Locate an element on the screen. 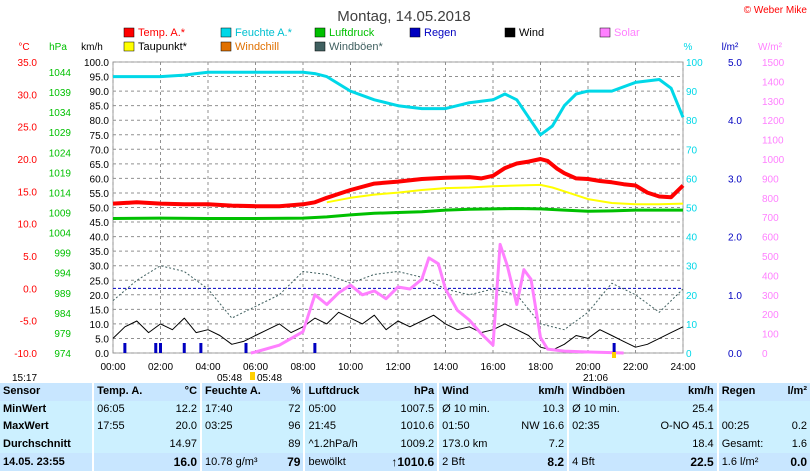 Image resolution: width=810 pixels, height=471 pixels. tick-label-wind: 75.0 is located at coordinates (100, 136).